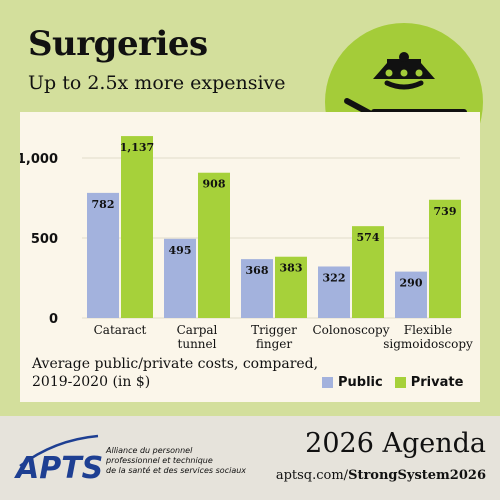 This screenshot has height=500, width=500. Describe the element at coordinates (53, 319) in the screenshot. I see `y-tick-label: 0` at that location.